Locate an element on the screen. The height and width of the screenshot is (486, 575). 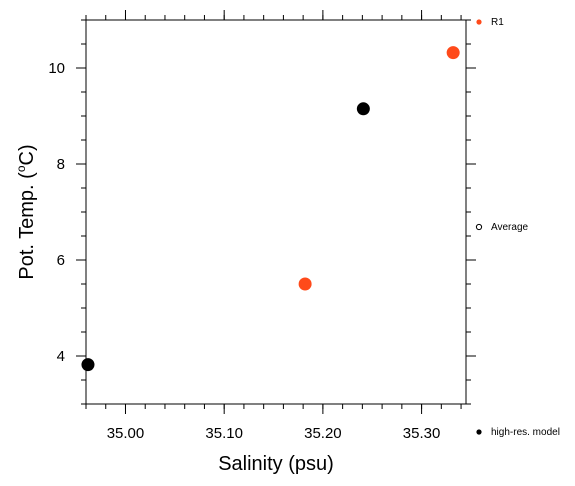
x-tick-labels: 35.00 35.10 35.20 35.30 is located at coordinates (274, 433).